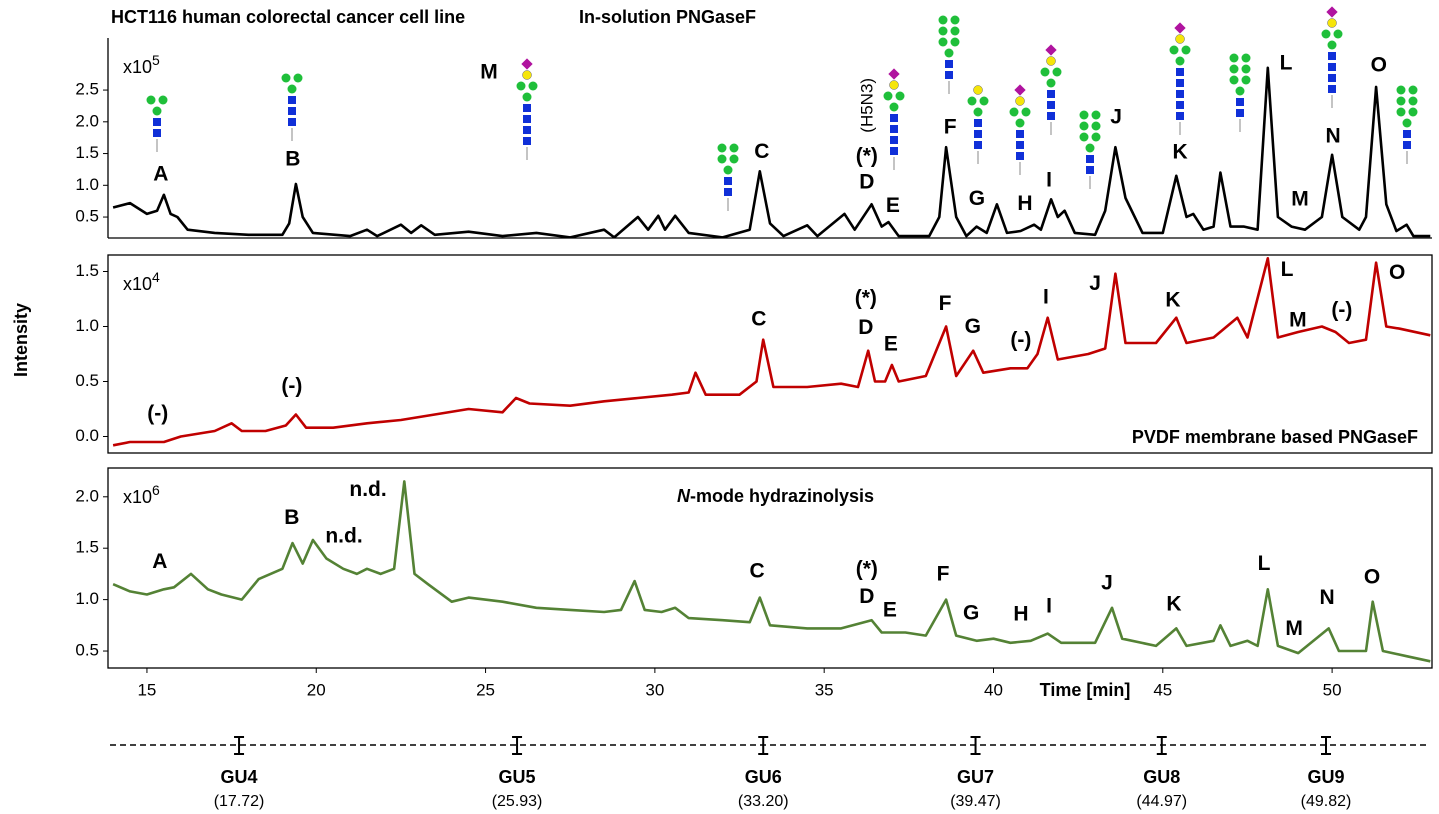 This screenshot has height=814, width=1439. I want to click on y-axis-title: Intensity, so click(21, 340).